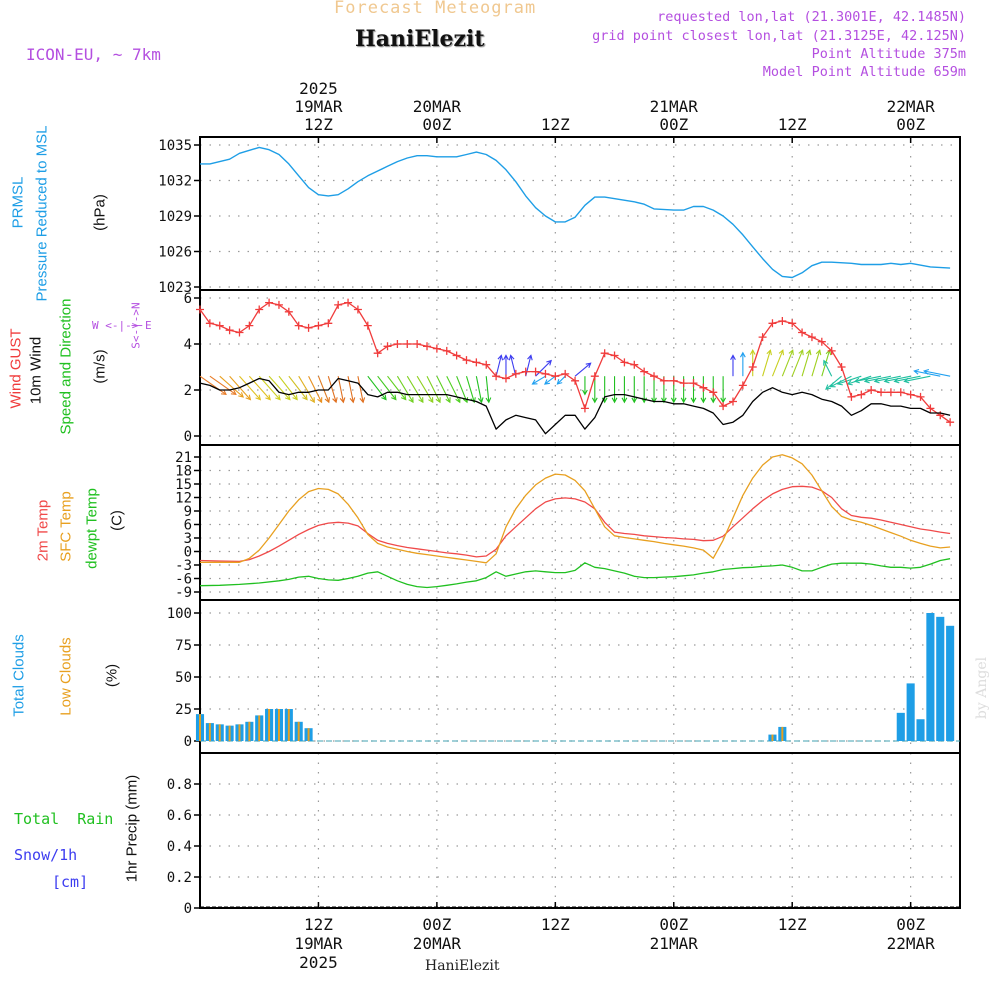 The width and height of the screenshot is (1000, 1000). Describe the element at coordinates (183, 485) in the screenshot. I see `y-tick-label: 15` at that location.